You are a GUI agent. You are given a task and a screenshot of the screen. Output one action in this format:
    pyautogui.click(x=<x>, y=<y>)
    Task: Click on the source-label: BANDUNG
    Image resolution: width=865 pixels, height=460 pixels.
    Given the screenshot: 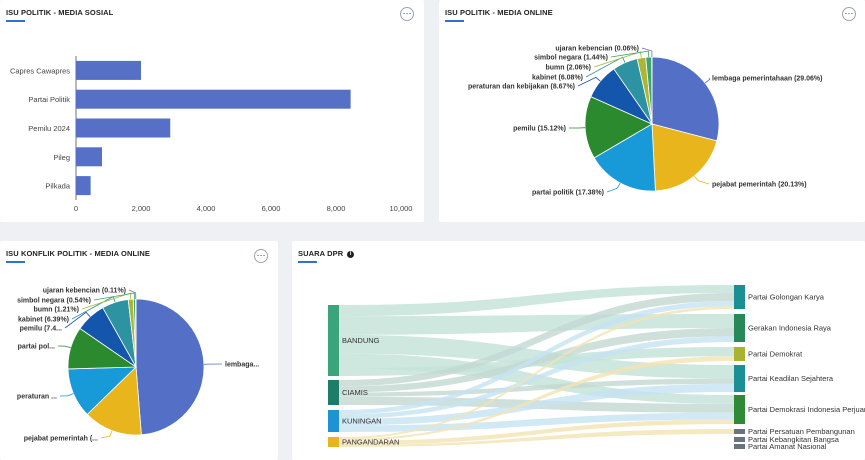 What is the action you would take?
    pyautogui.click(x=361, y=340)
    